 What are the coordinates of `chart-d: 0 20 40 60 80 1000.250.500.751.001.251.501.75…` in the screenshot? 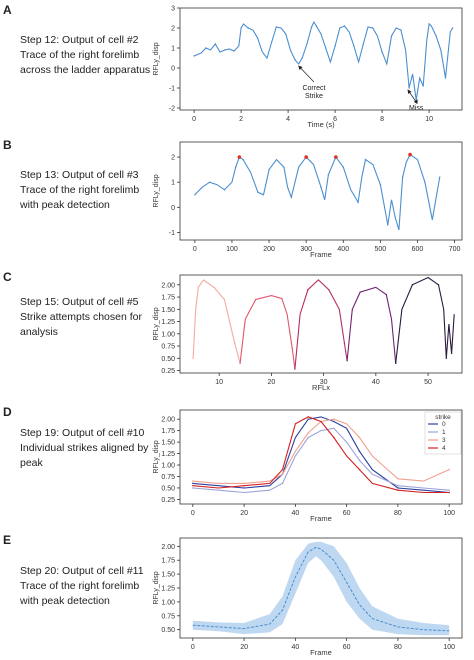 It's located at (308, 466).